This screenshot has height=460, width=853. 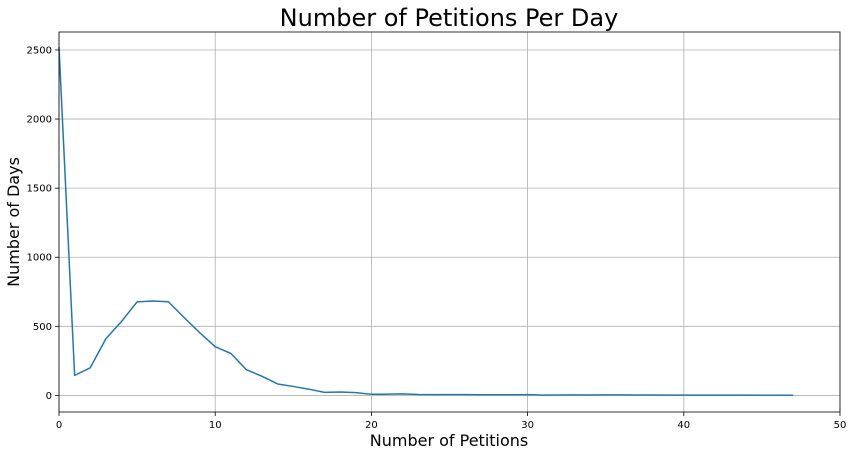 I want to click on chart-title: Number of Petitions Per Day, so click(x=449, y=18).